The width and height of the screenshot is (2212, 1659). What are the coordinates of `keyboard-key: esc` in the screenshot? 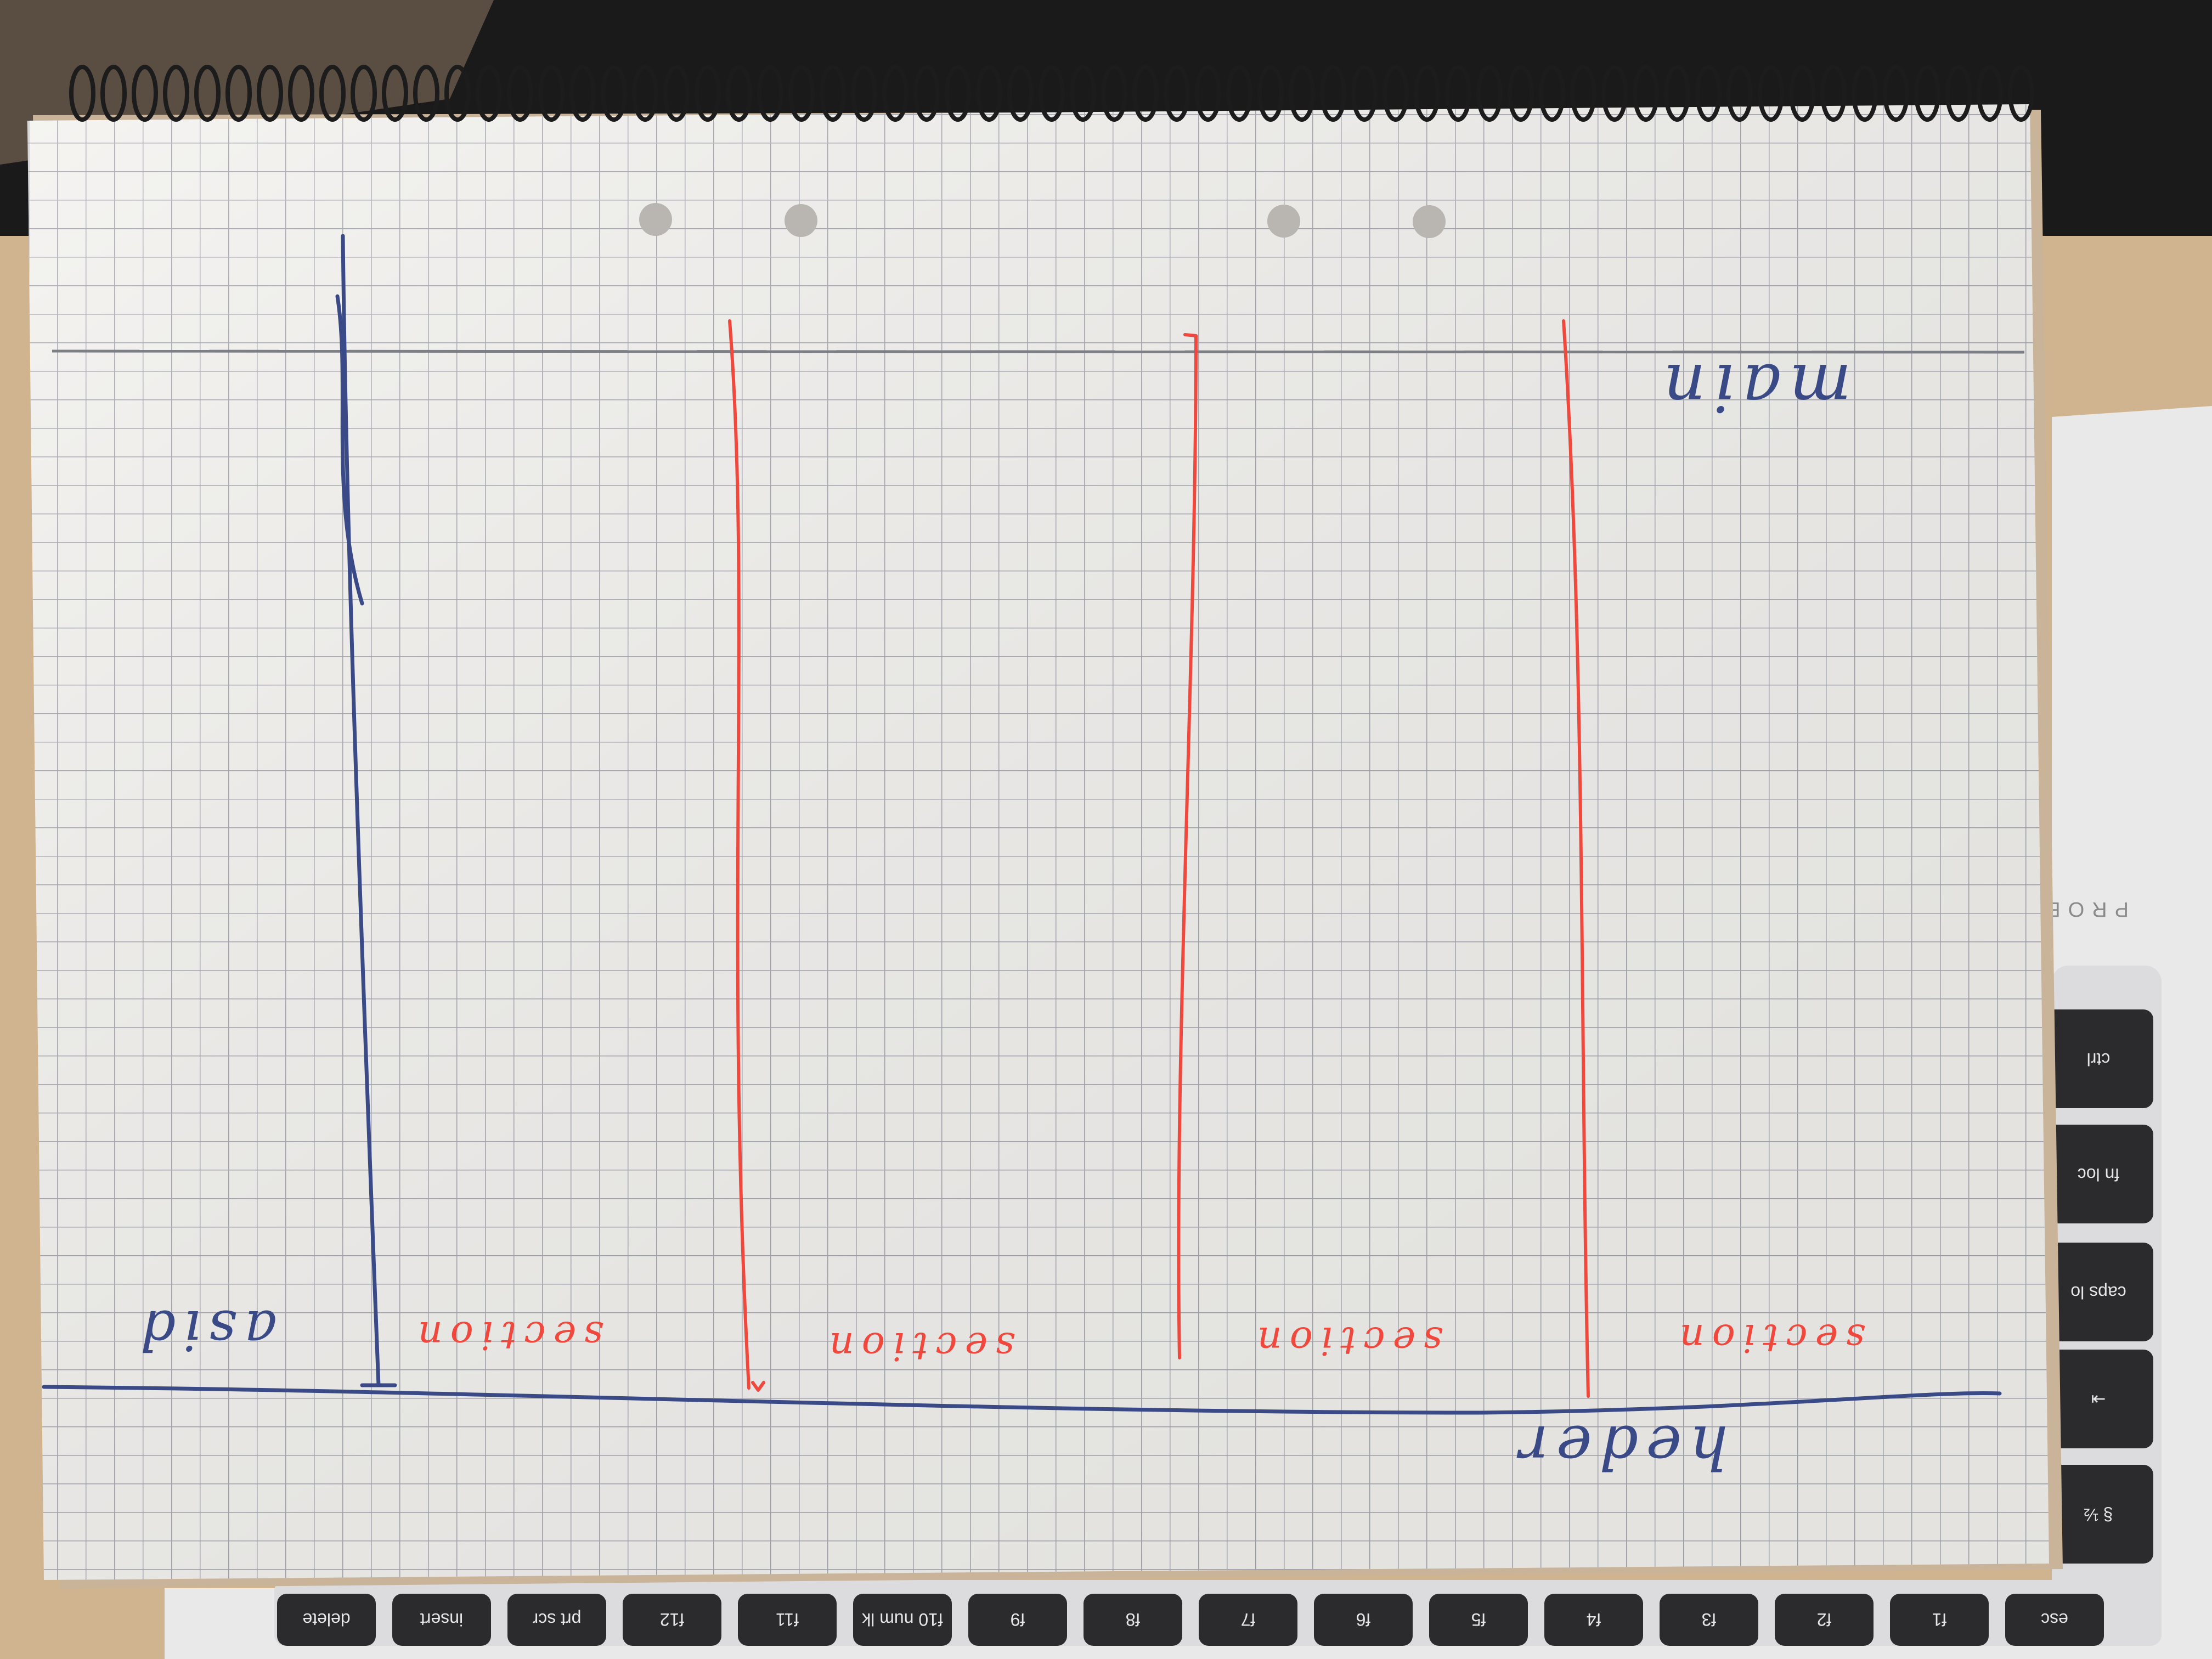 It's located at (2054, 1620).